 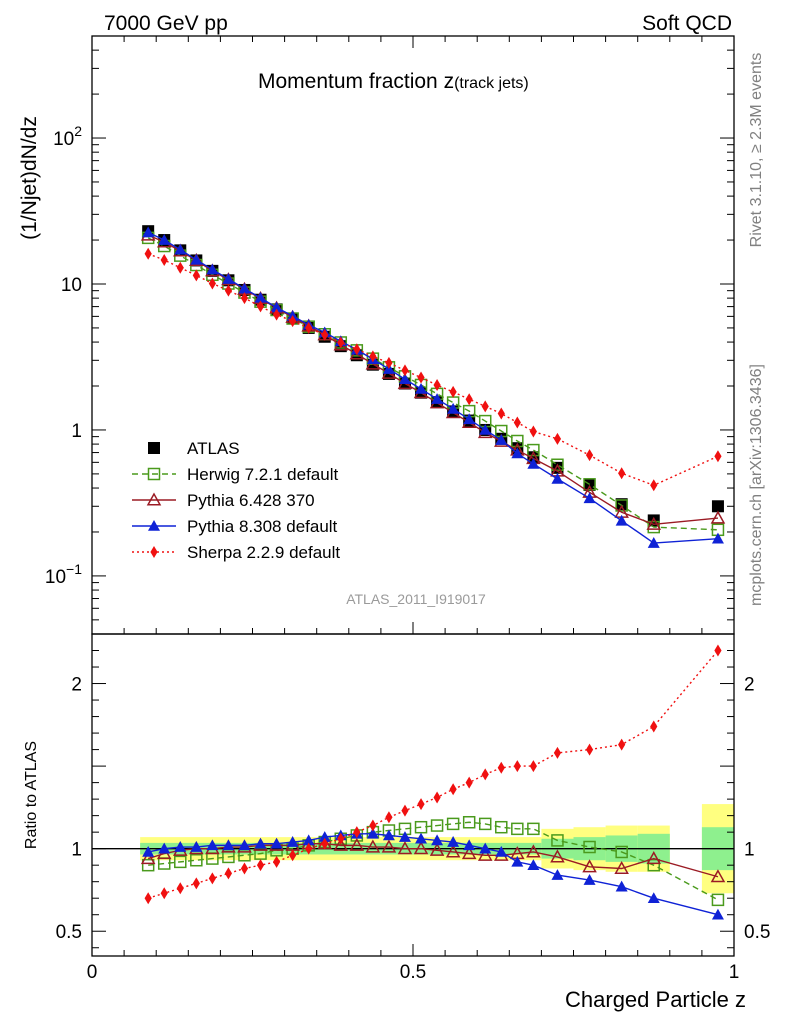 I want to click on x-tick-label-1: 0.5, so click(x=413, y=972).